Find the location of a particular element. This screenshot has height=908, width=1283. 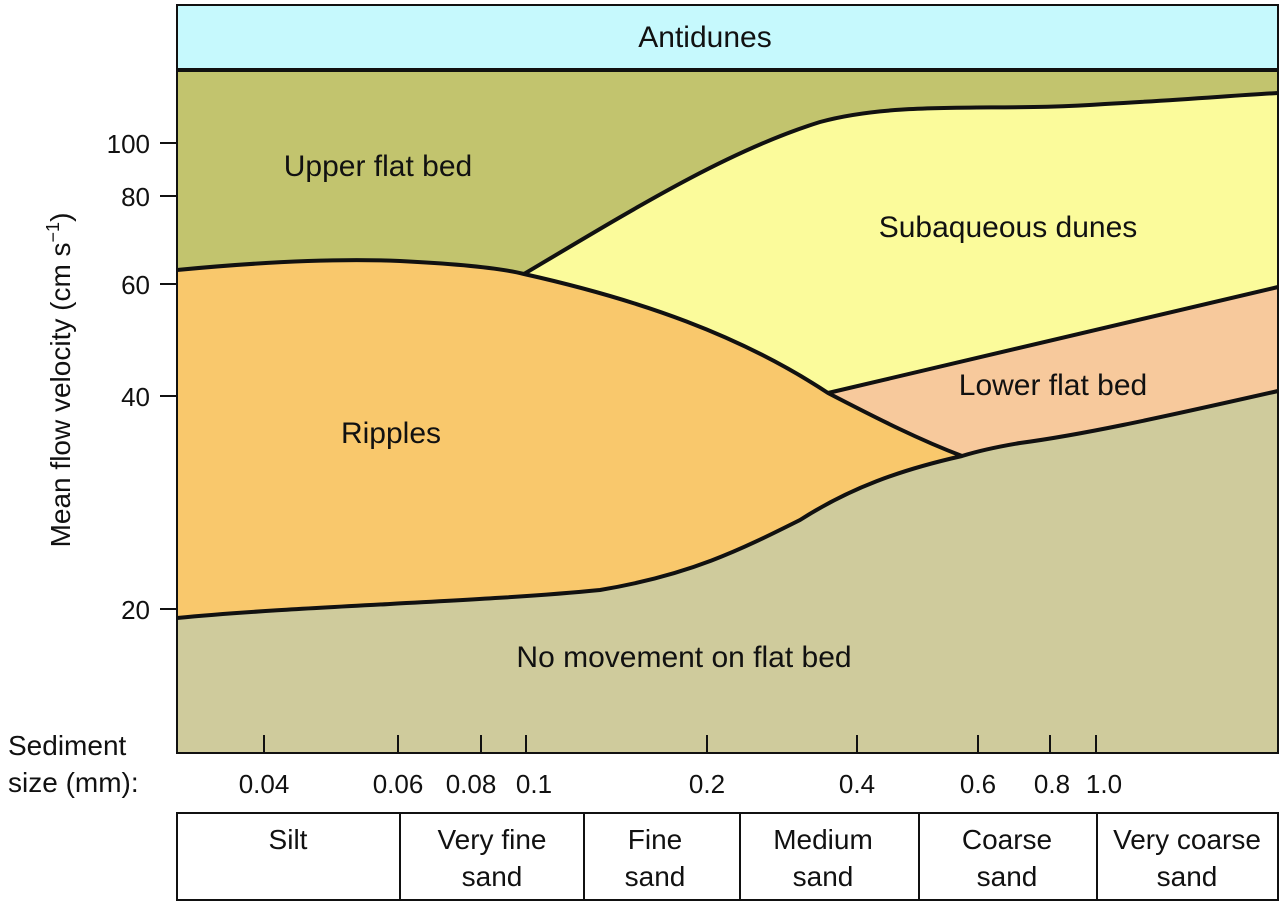

size-class-cell: Very fine is located at coordinates (492, 839).